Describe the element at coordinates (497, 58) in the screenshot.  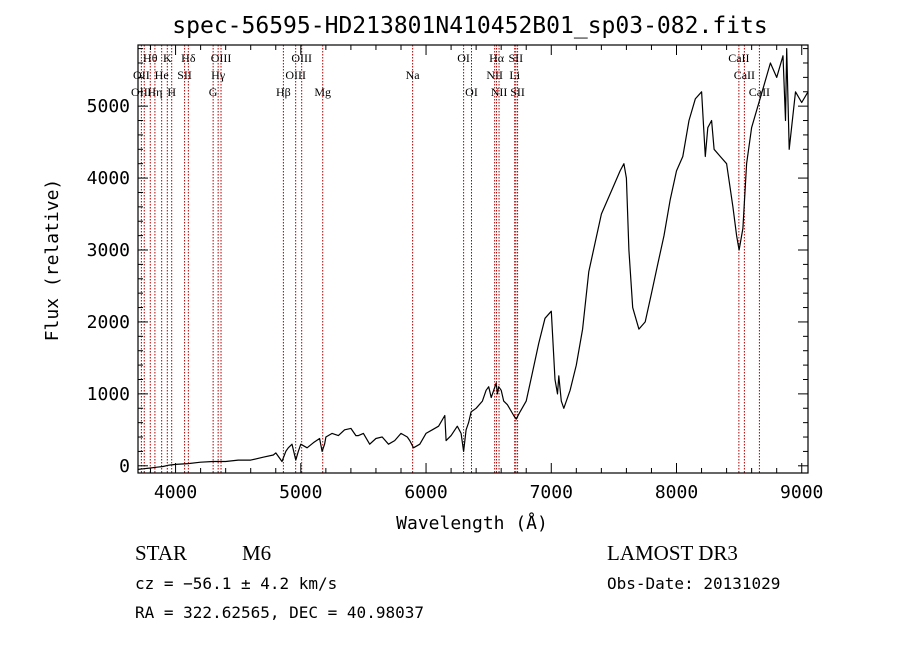
I see `line-label: Hα` at that location.